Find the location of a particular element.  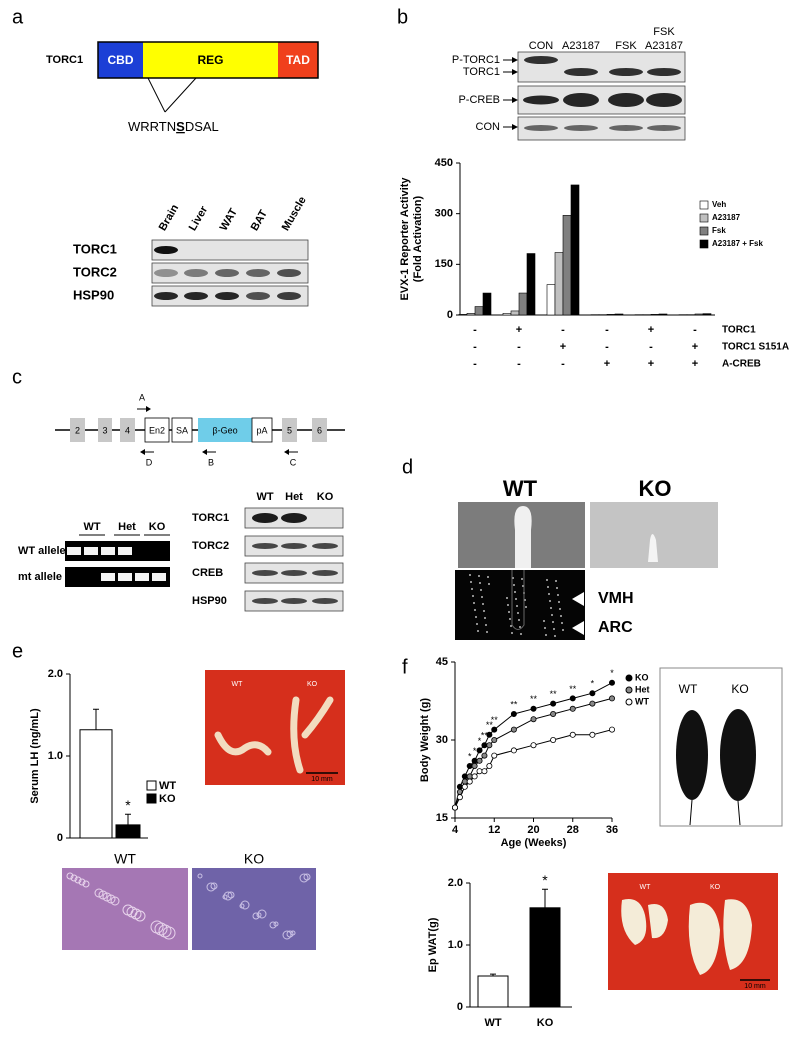

error-bar is located at coordinates (493, 974).